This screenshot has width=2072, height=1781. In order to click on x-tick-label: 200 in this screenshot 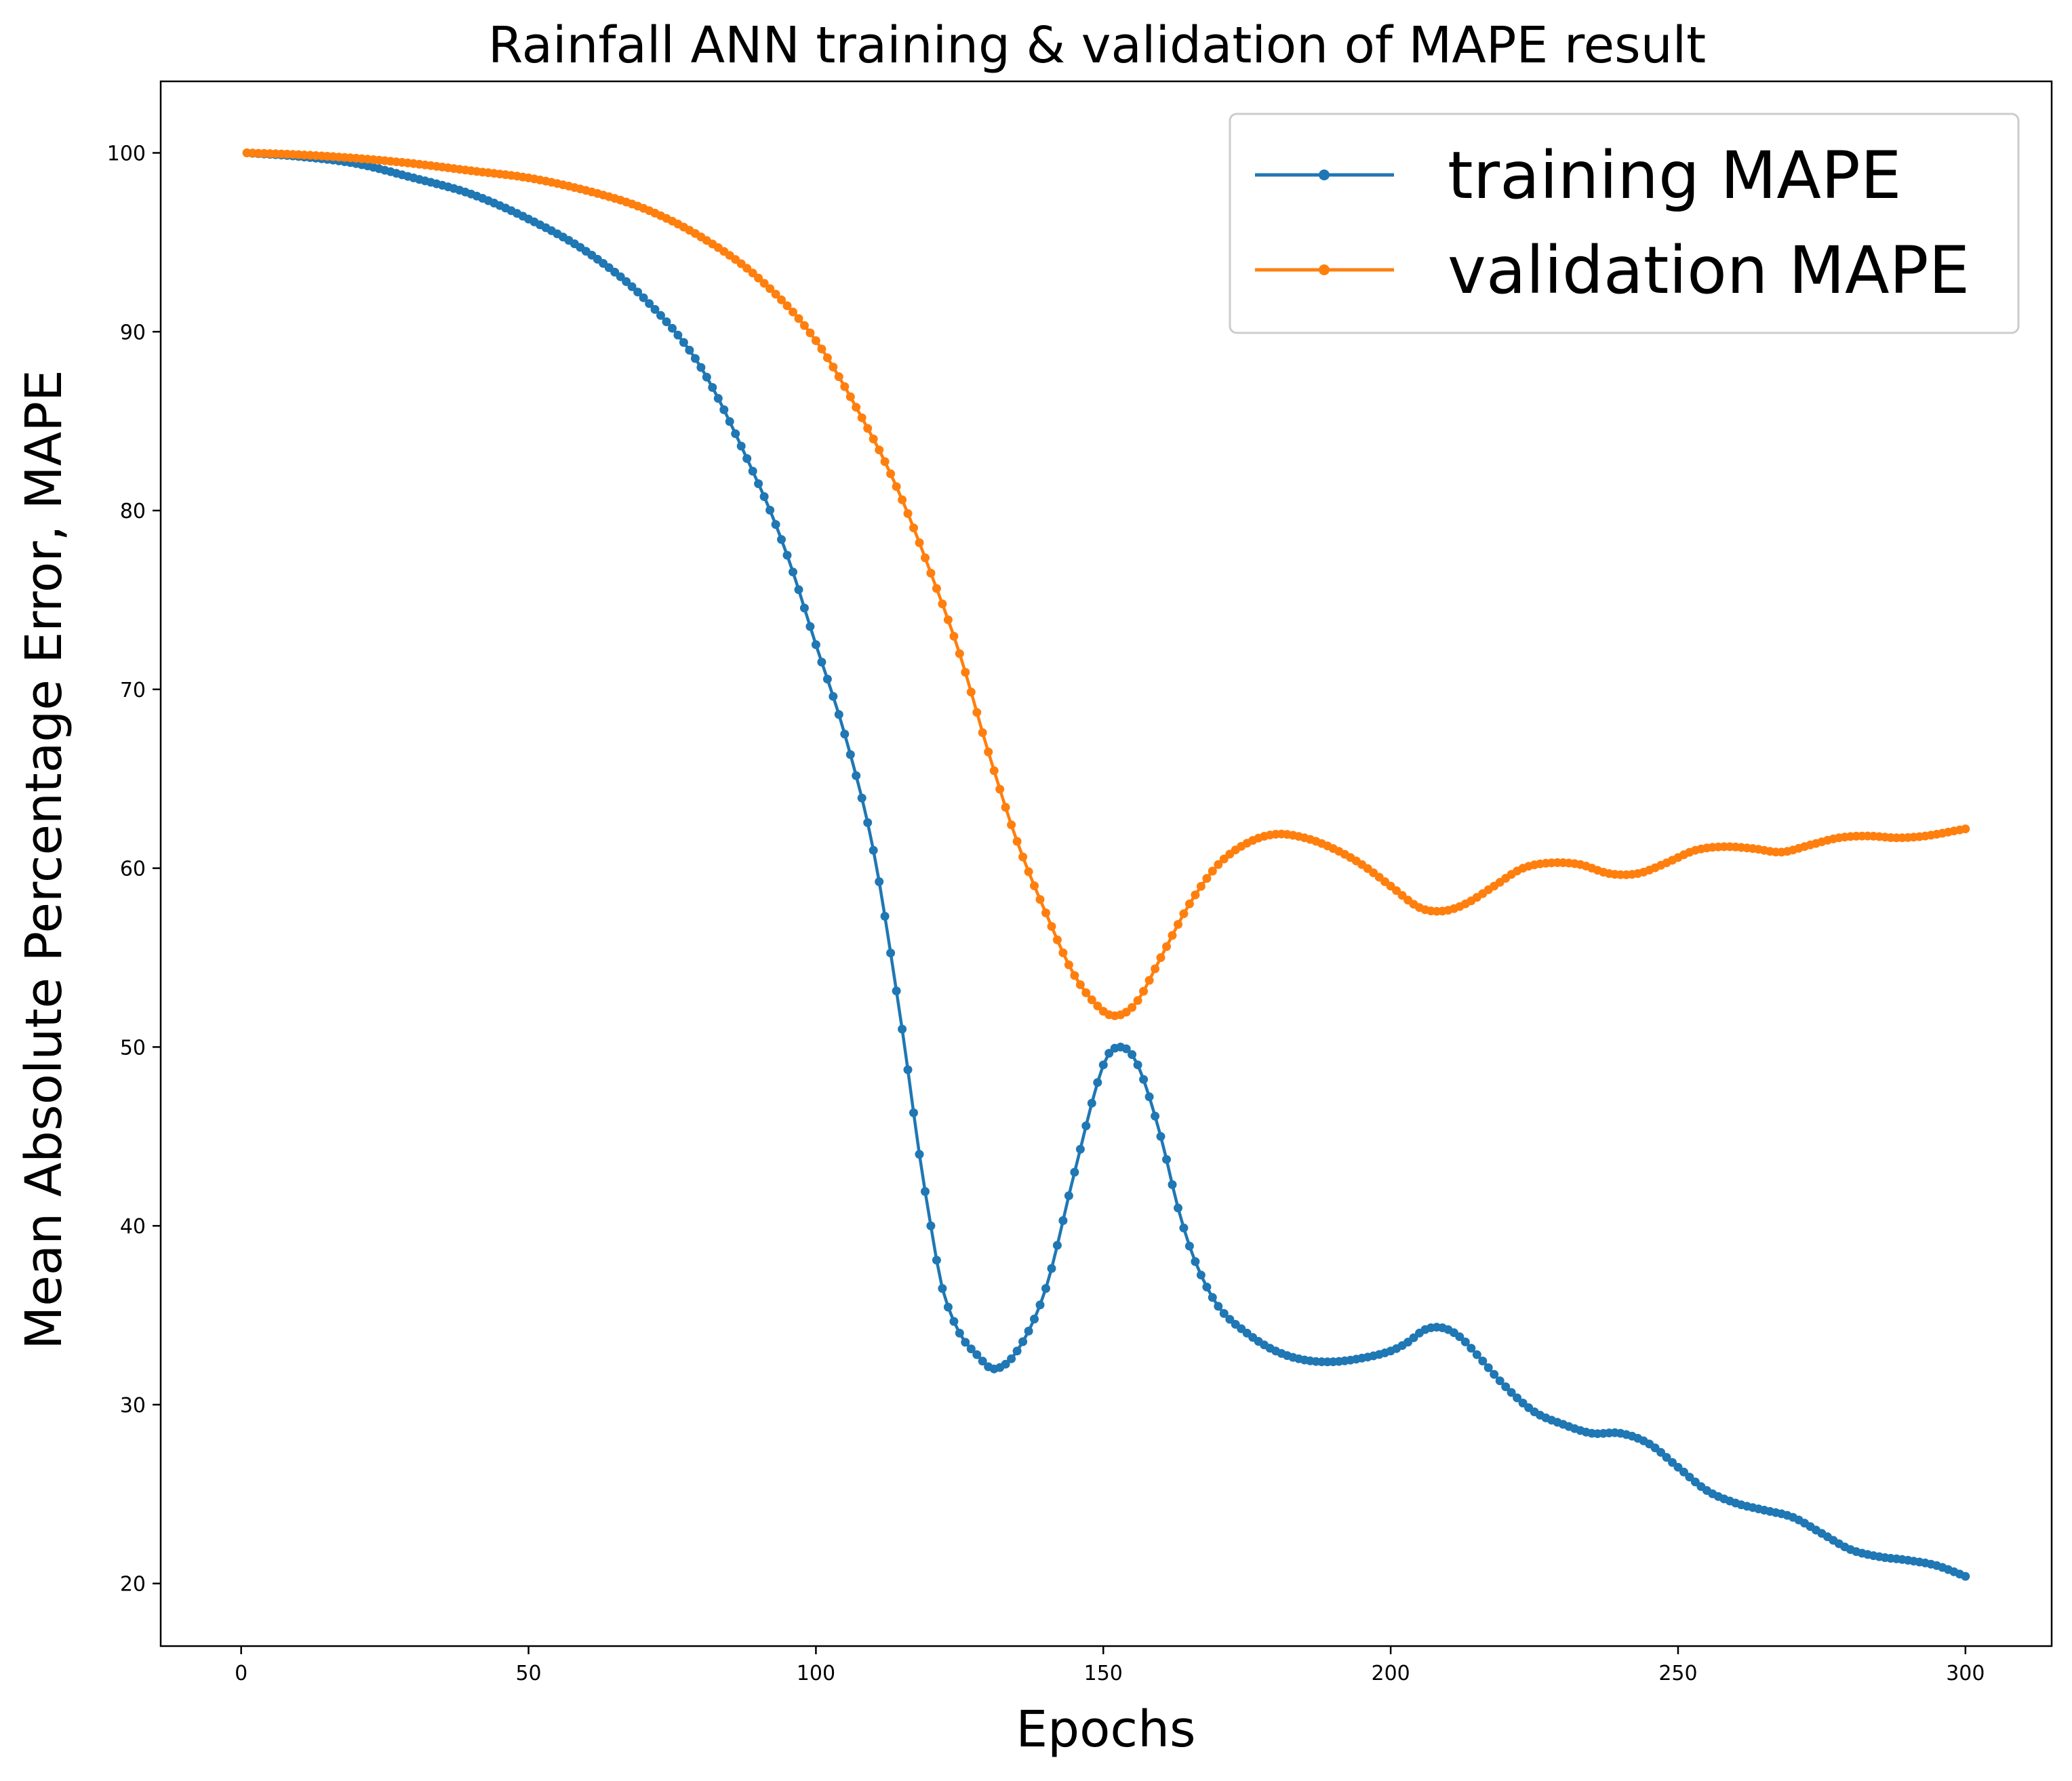, I will do `click(1390, 1673)`.